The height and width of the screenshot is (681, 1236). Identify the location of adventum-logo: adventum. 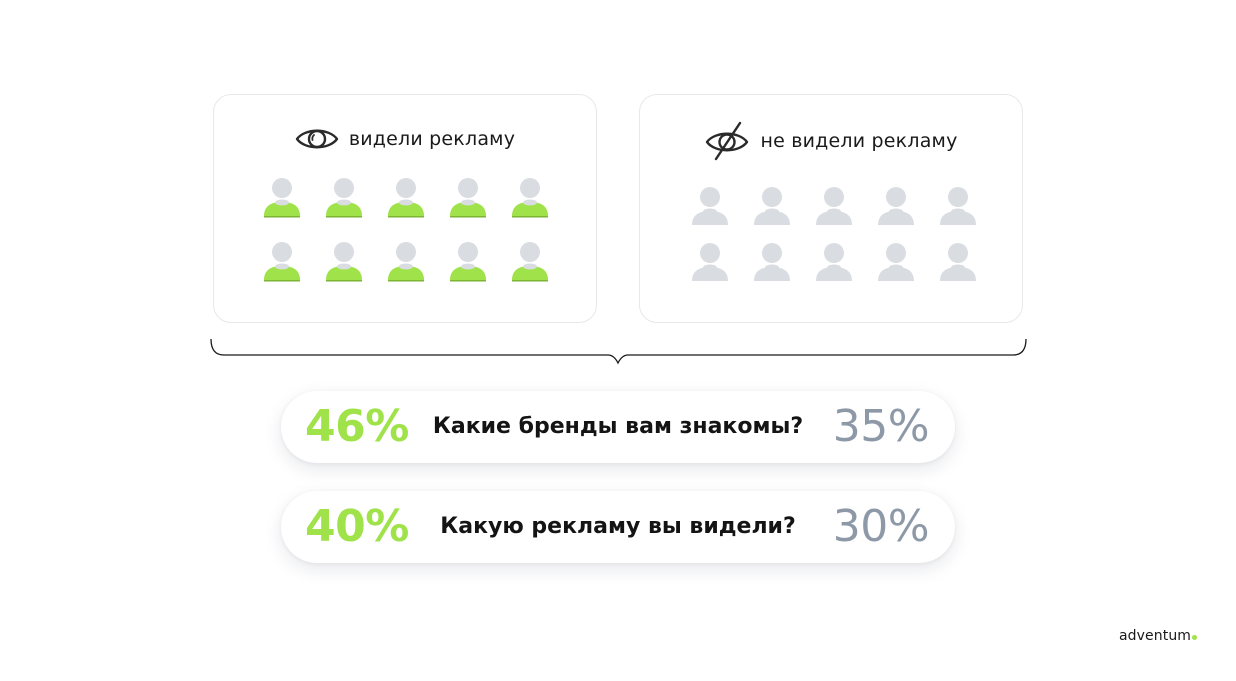
(1158, 636).